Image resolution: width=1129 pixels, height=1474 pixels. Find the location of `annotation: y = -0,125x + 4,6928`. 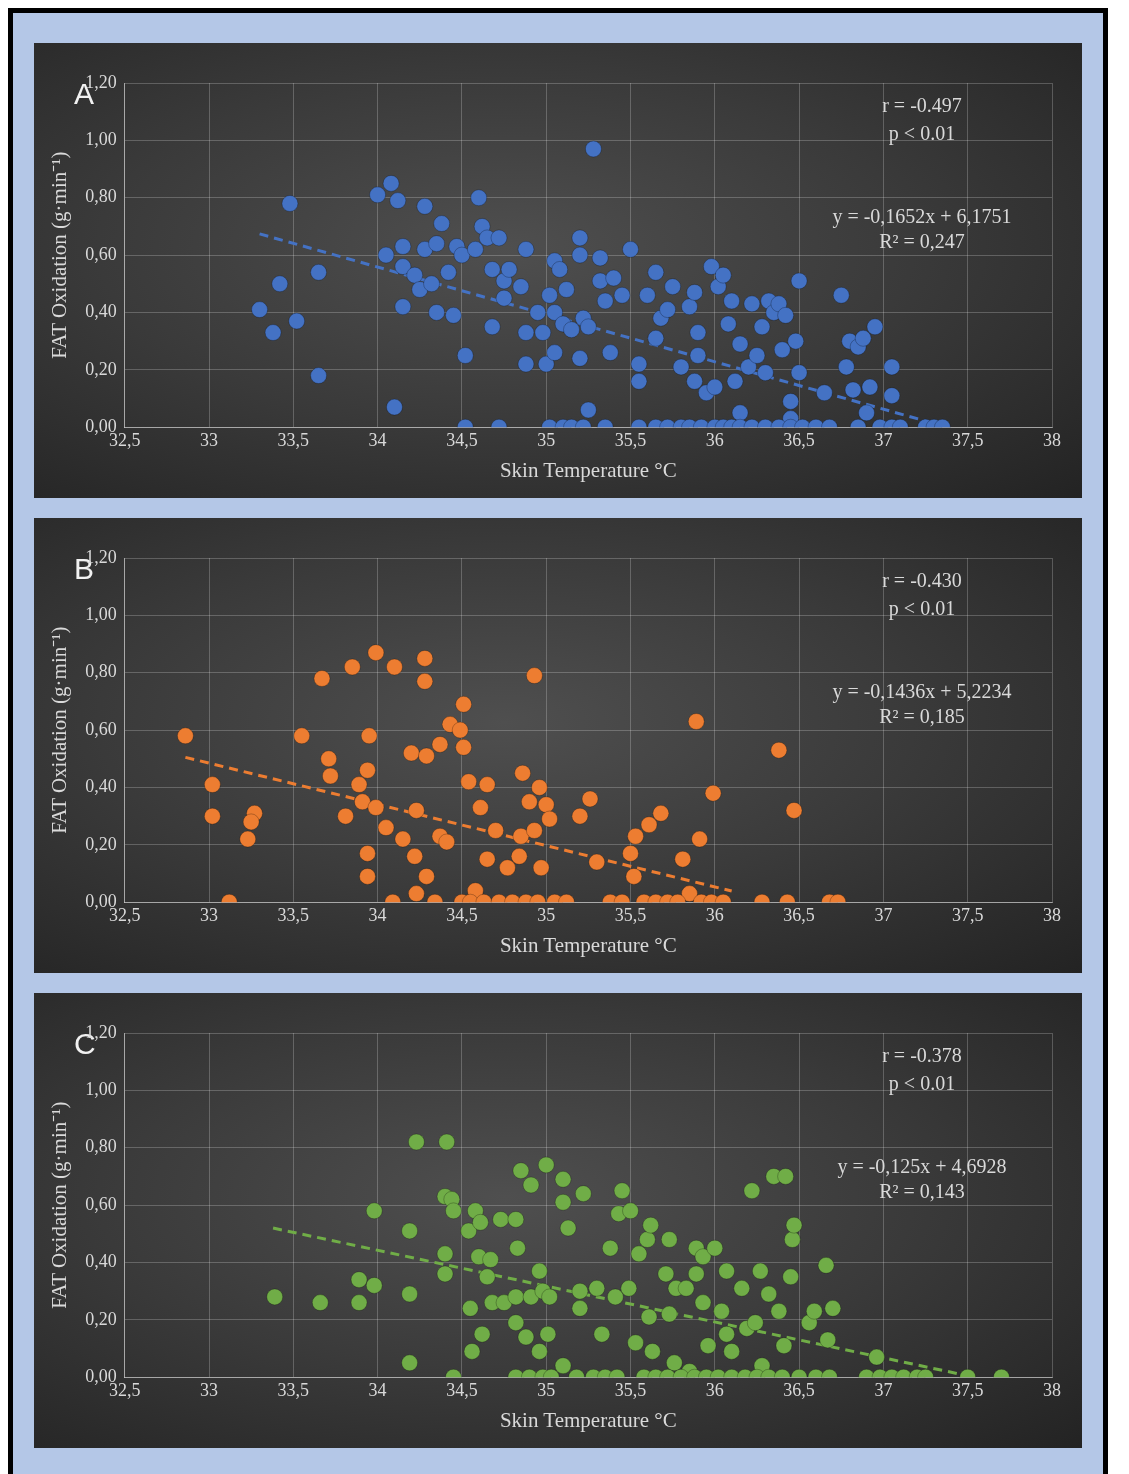

annotation: y = -0,125x + 4,6928 is located at coordinates (922, 1167).